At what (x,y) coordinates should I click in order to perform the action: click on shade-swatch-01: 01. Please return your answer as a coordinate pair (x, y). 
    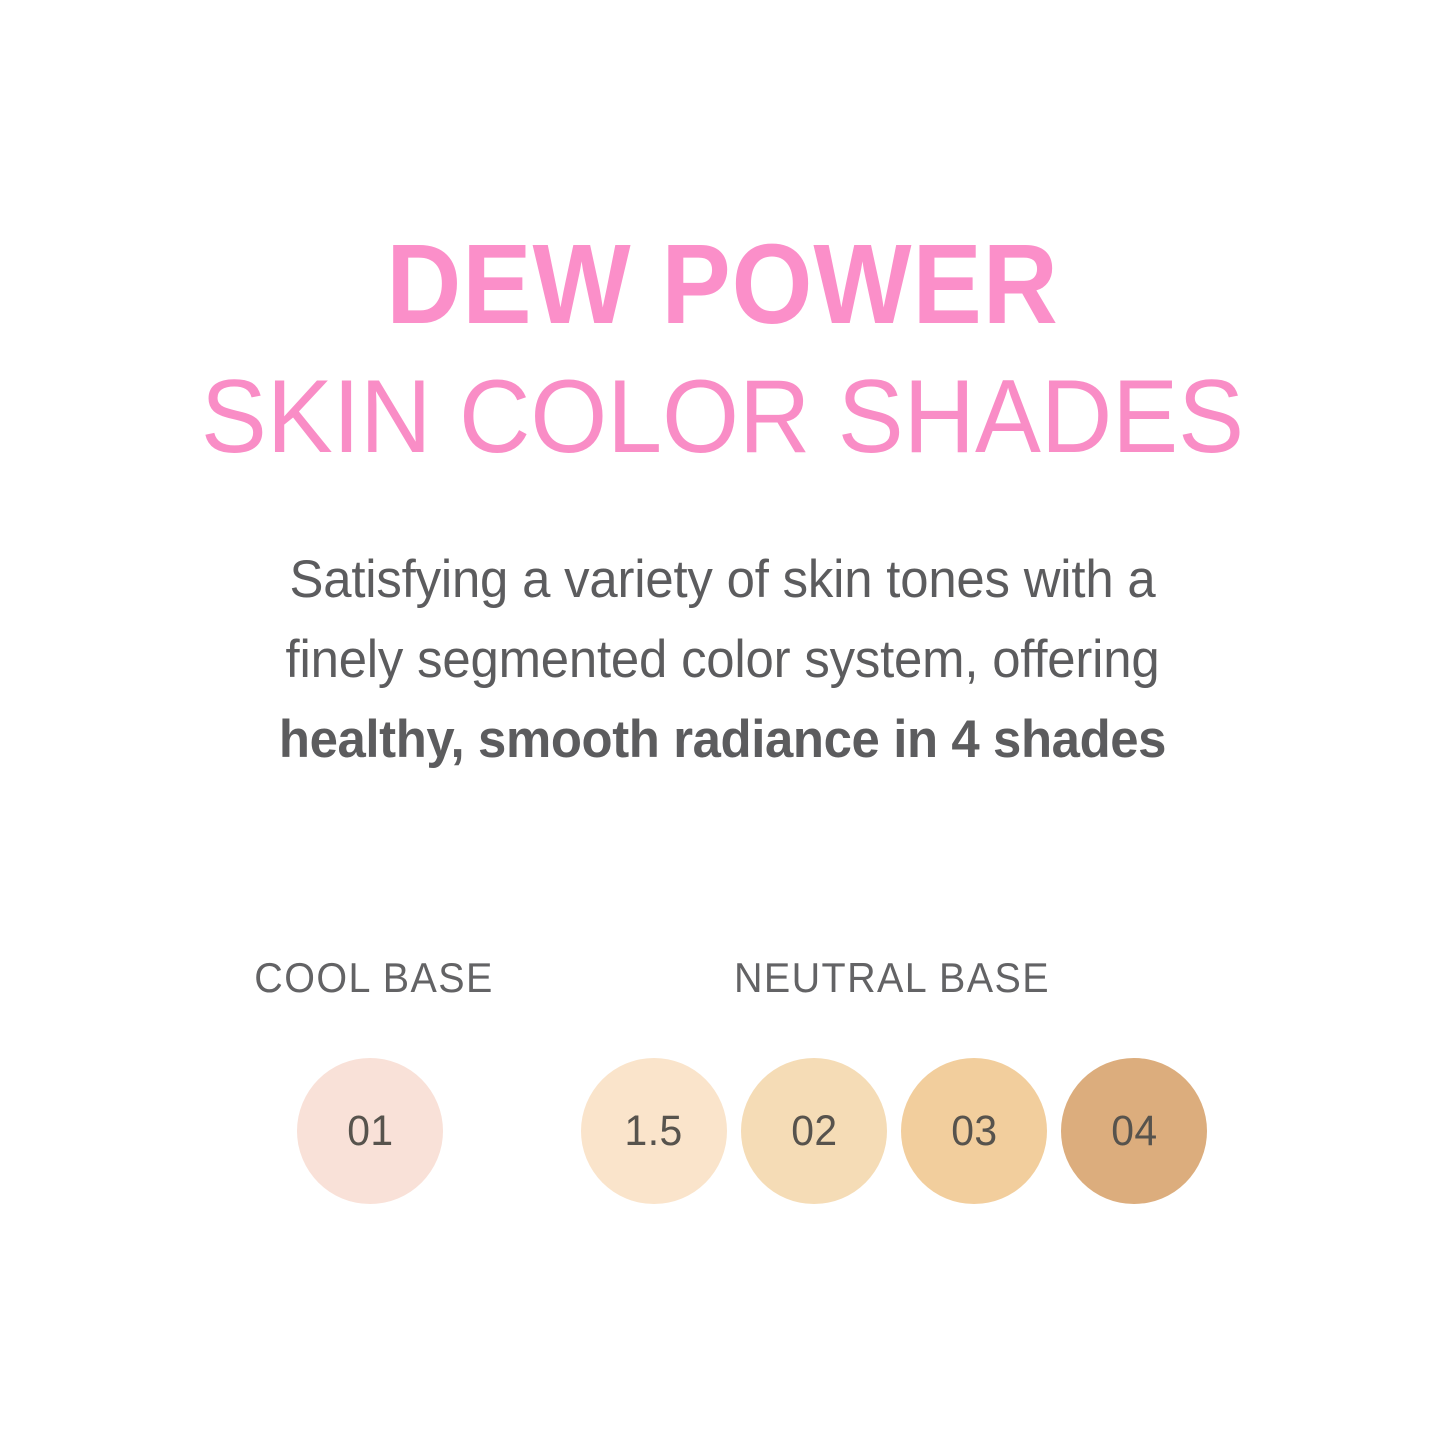
    Looking at the image, I should click on (370, 1131).